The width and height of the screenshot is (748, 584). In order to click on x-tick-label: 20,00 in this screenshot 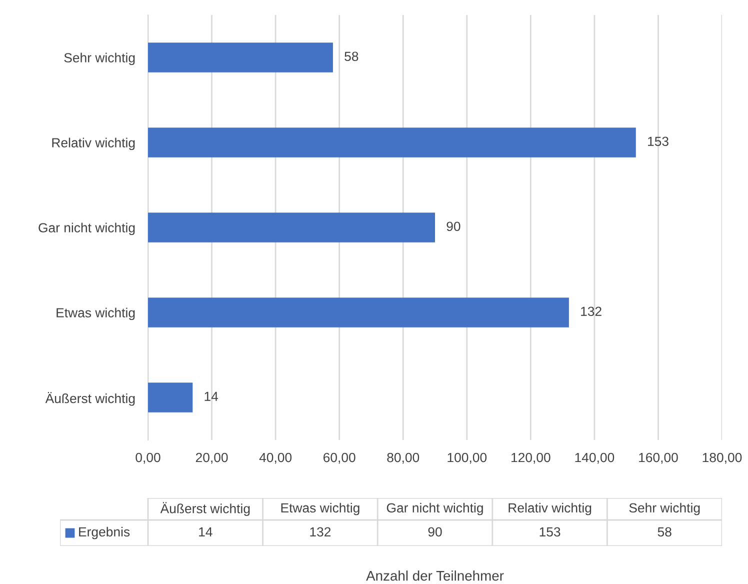, I will do `click(212, 458)`.